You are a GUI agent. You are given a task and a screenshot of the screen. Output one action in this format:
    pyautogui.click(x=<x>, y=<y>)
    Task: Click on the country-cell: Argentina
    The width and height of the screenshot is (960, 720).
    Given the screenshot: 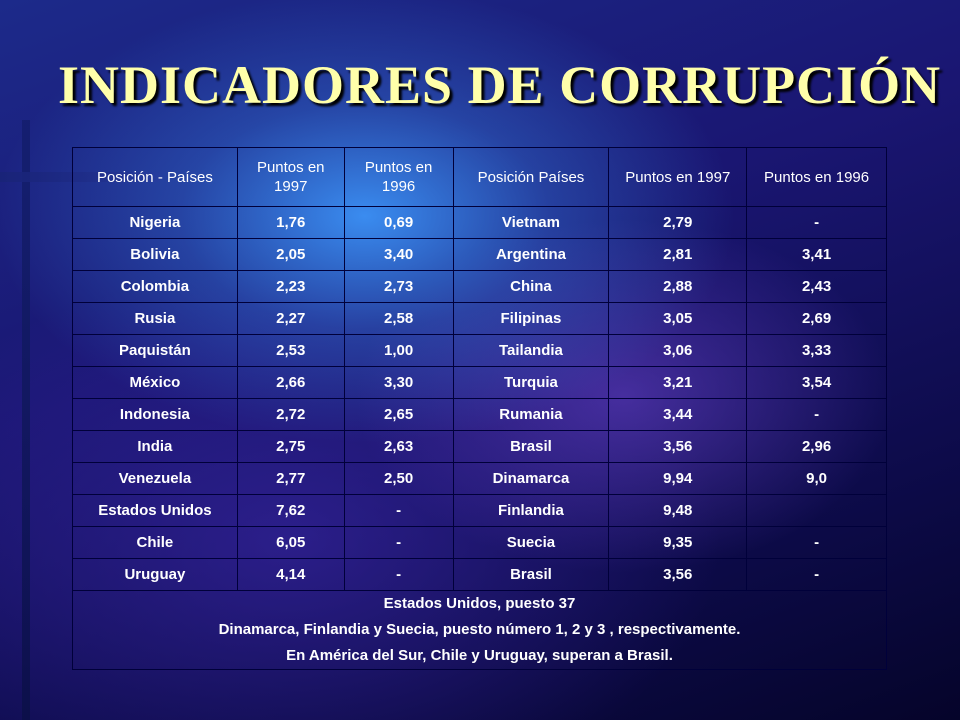 What is the action you would take?
    pyautogui.click(x=531, y=254)
    